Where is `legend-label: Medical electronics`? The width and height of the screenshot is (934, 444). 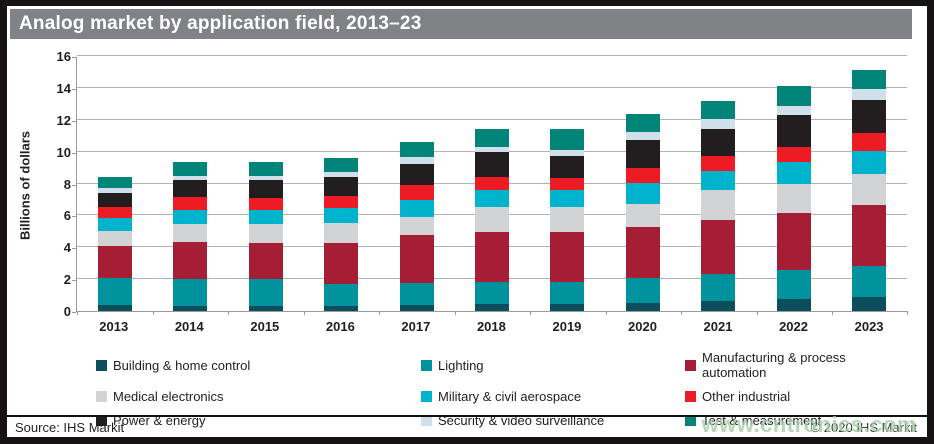
legend-label: Medical electronics is located at coordinates (168, 396).